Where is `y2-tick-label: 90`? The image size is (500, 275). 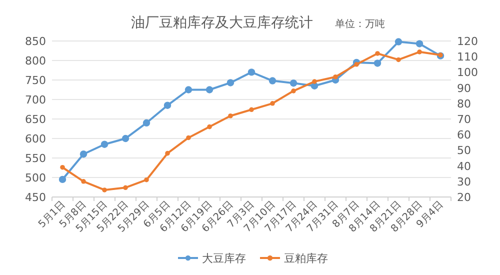 y2-tick-label: 90 is located at coordinates (464, 88).